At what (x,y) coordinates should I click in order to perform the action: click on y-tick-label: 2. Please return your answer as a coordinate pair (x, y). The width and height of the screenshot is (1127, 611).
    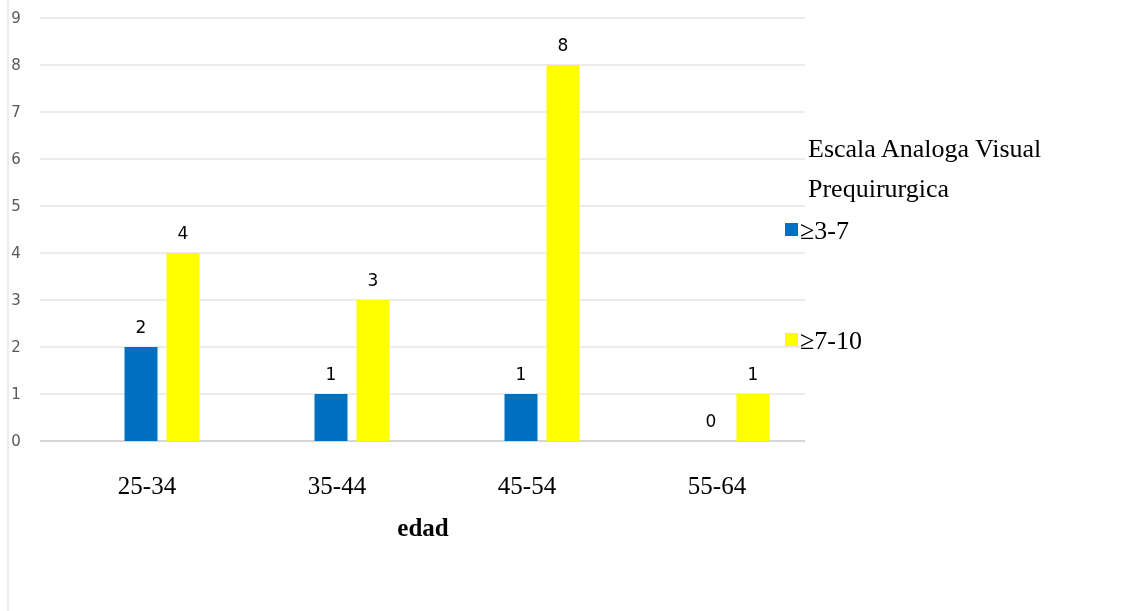
    Looking at the image, I should click on (16, 347).